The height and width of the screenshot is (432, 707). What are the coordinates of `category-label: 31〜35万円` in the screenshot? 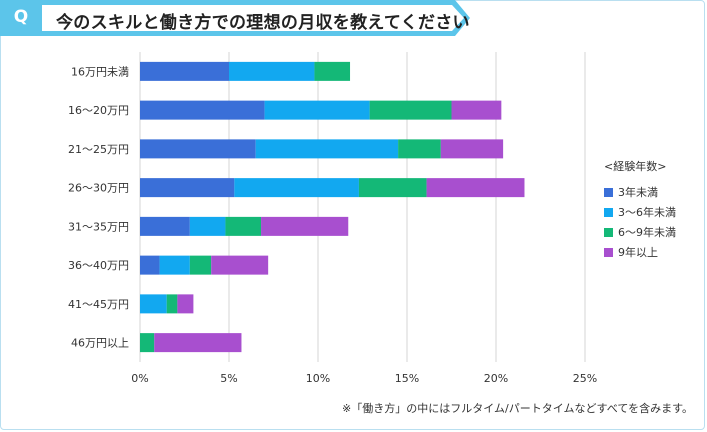 It's located at (98, 226).